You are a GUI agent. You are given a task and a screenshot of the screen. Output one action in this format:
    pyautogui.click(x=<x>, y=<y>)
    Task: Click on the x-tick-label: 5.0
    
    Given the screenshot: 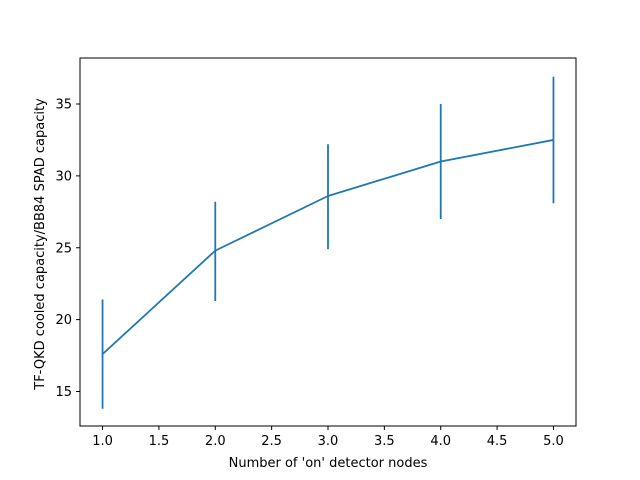 What is the action you would take?
    pyautogui.click(x=553, y=441)
    